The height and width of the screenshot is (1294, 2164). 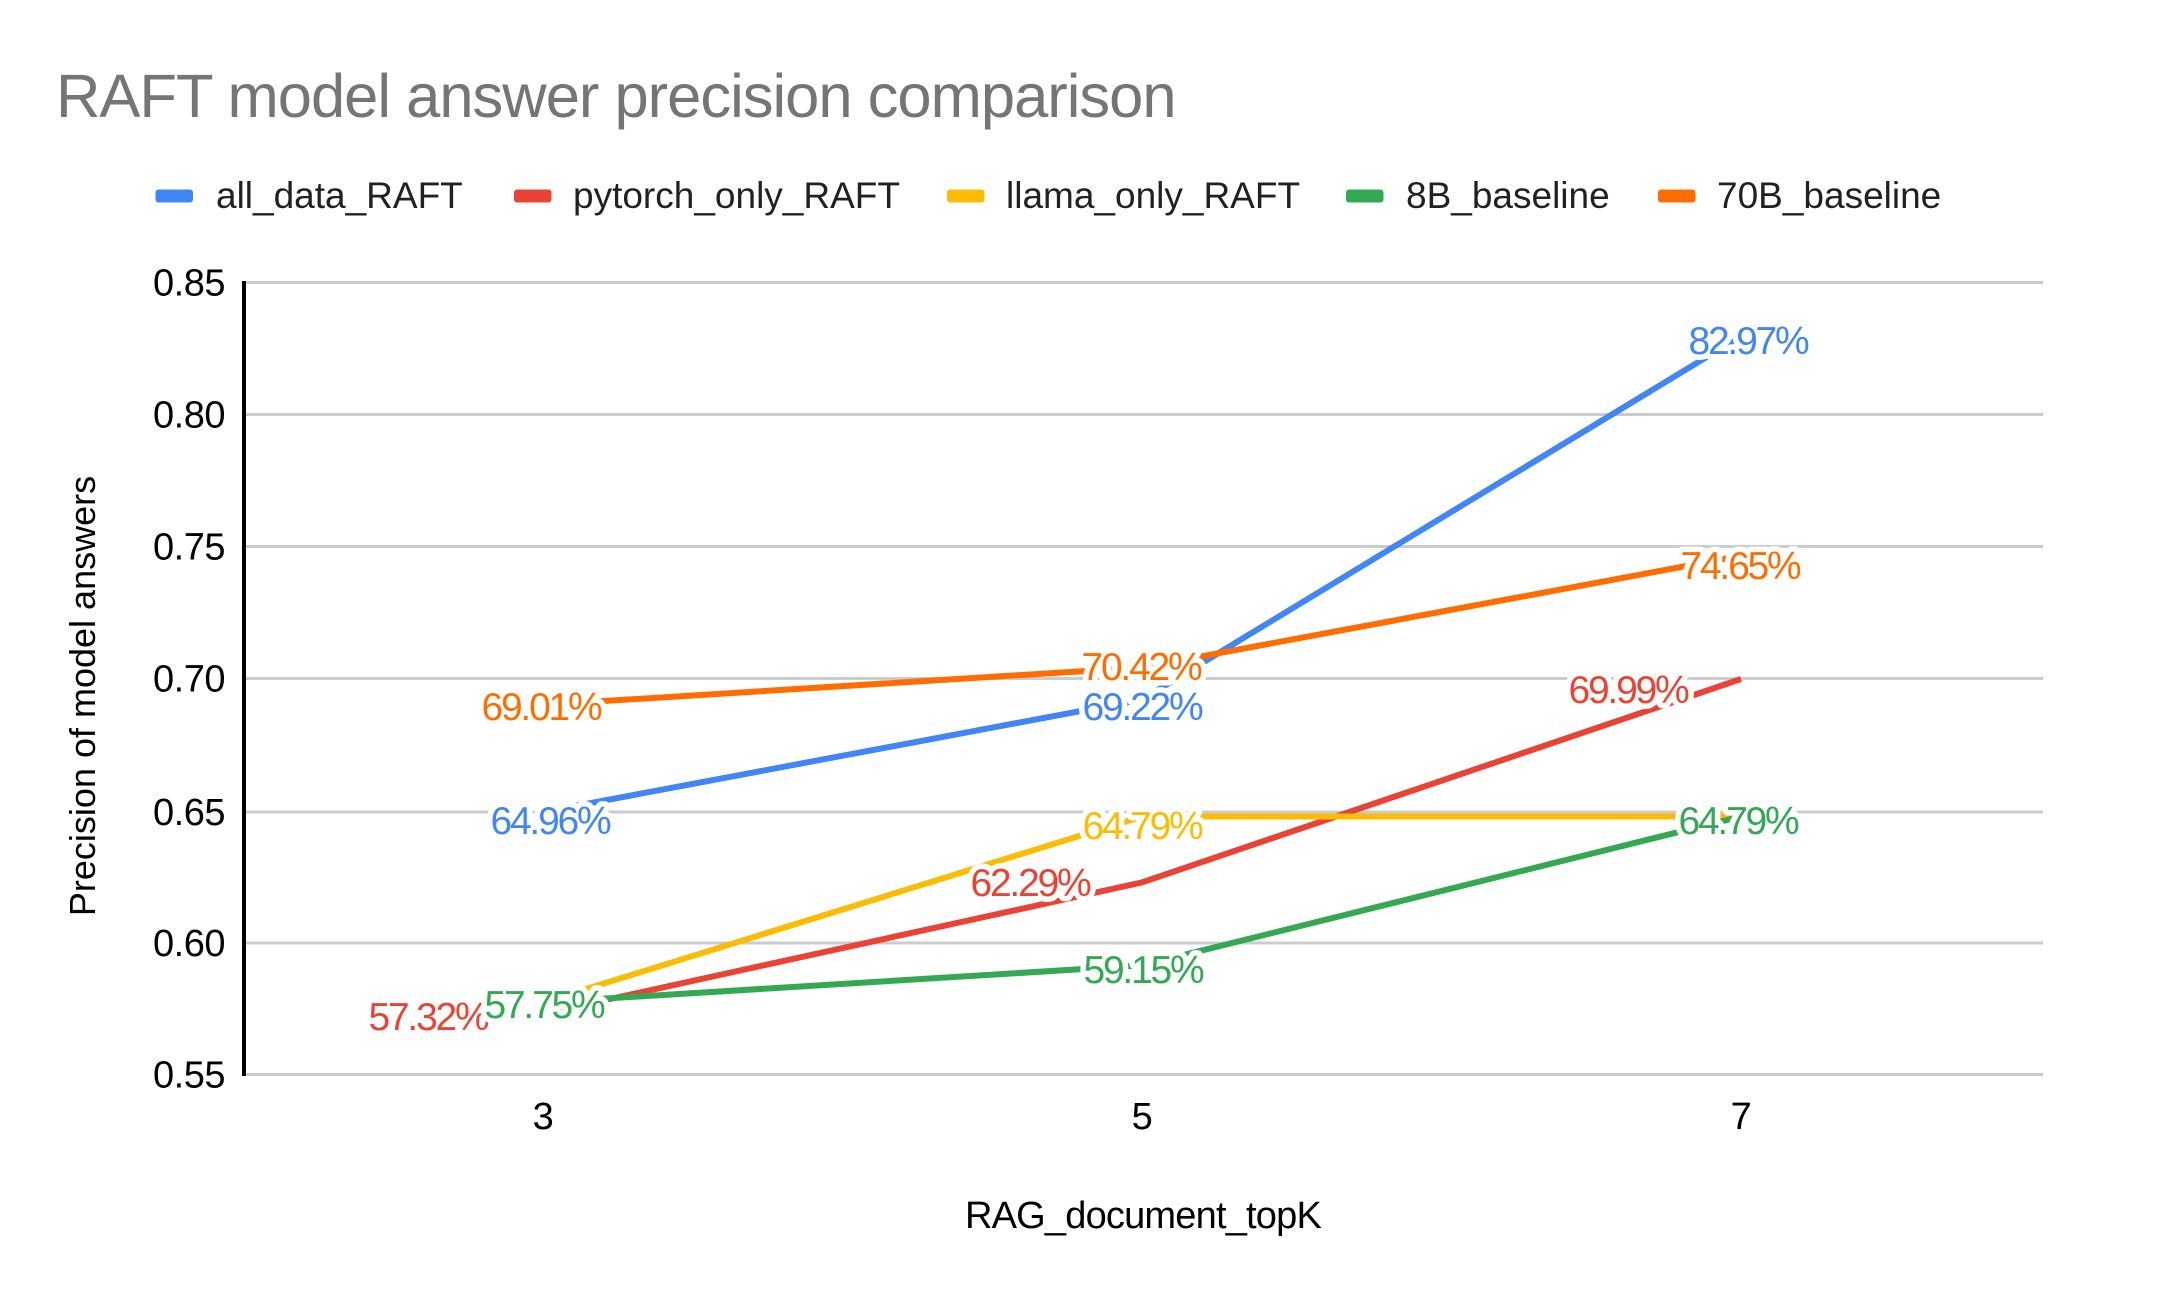 I want to click on svg-text: llama_only_RAFT, so click(x=1153, y=195).